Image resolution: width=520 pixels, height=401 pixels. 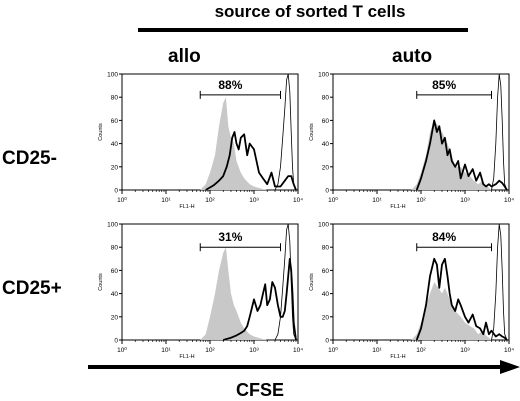 I want to click on column-label-allo: allo, so click(x=184, y=56).